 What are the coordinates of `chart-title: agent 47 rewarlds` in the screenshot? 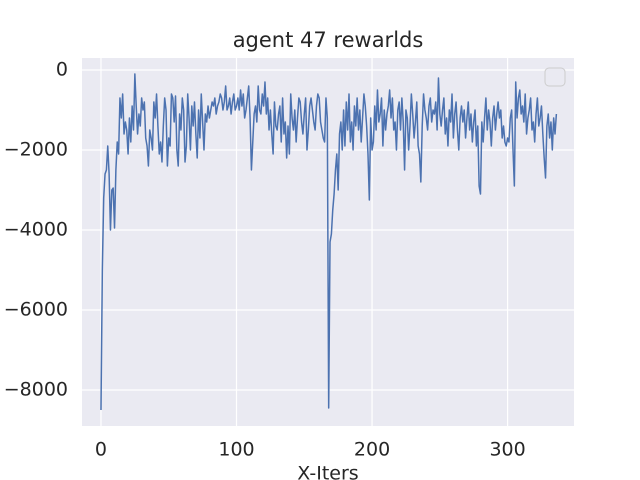 It's located at (328, 40).